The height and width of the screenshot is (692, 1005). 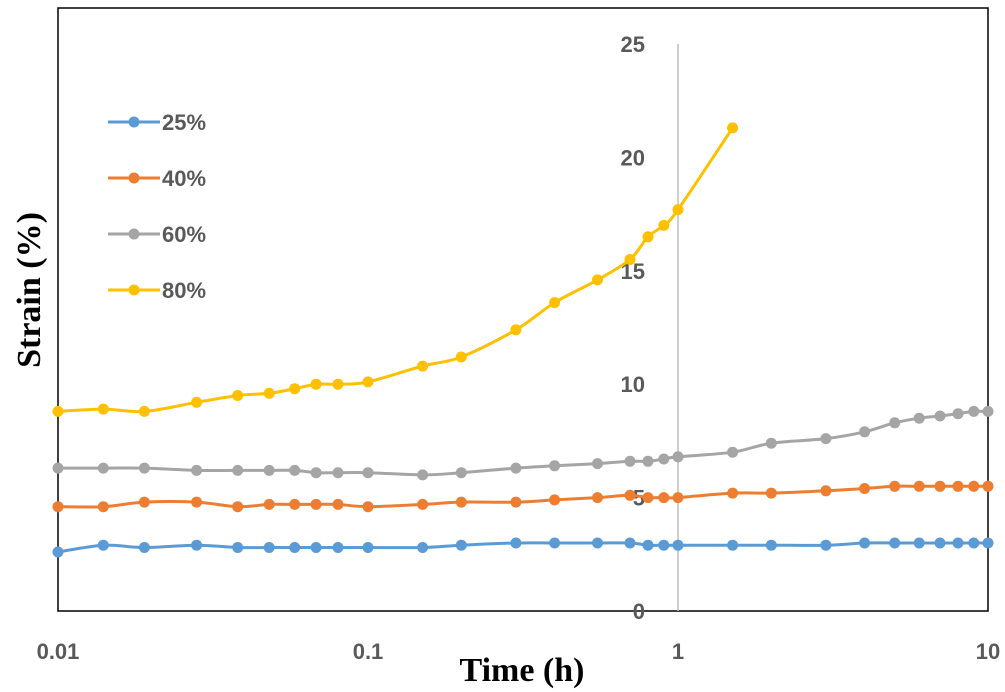 What do you see at coordinates (184, 178) in the screenshot?
I see `legend-label: 40%` at bounding box center [184, 178].